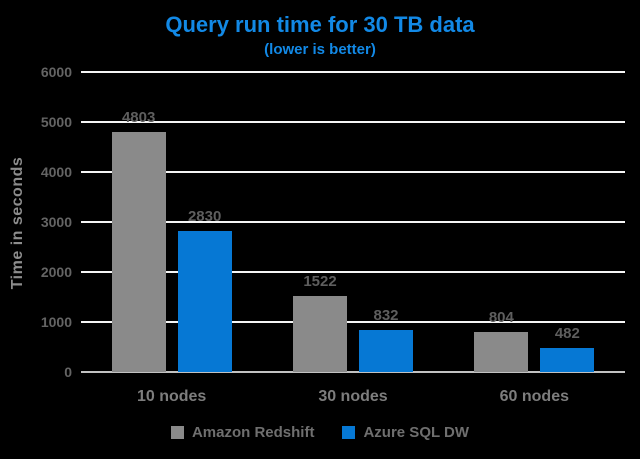 The image size is (640, 459). I want to click on legend-item: Amazon Redshift, so click(242, 432).